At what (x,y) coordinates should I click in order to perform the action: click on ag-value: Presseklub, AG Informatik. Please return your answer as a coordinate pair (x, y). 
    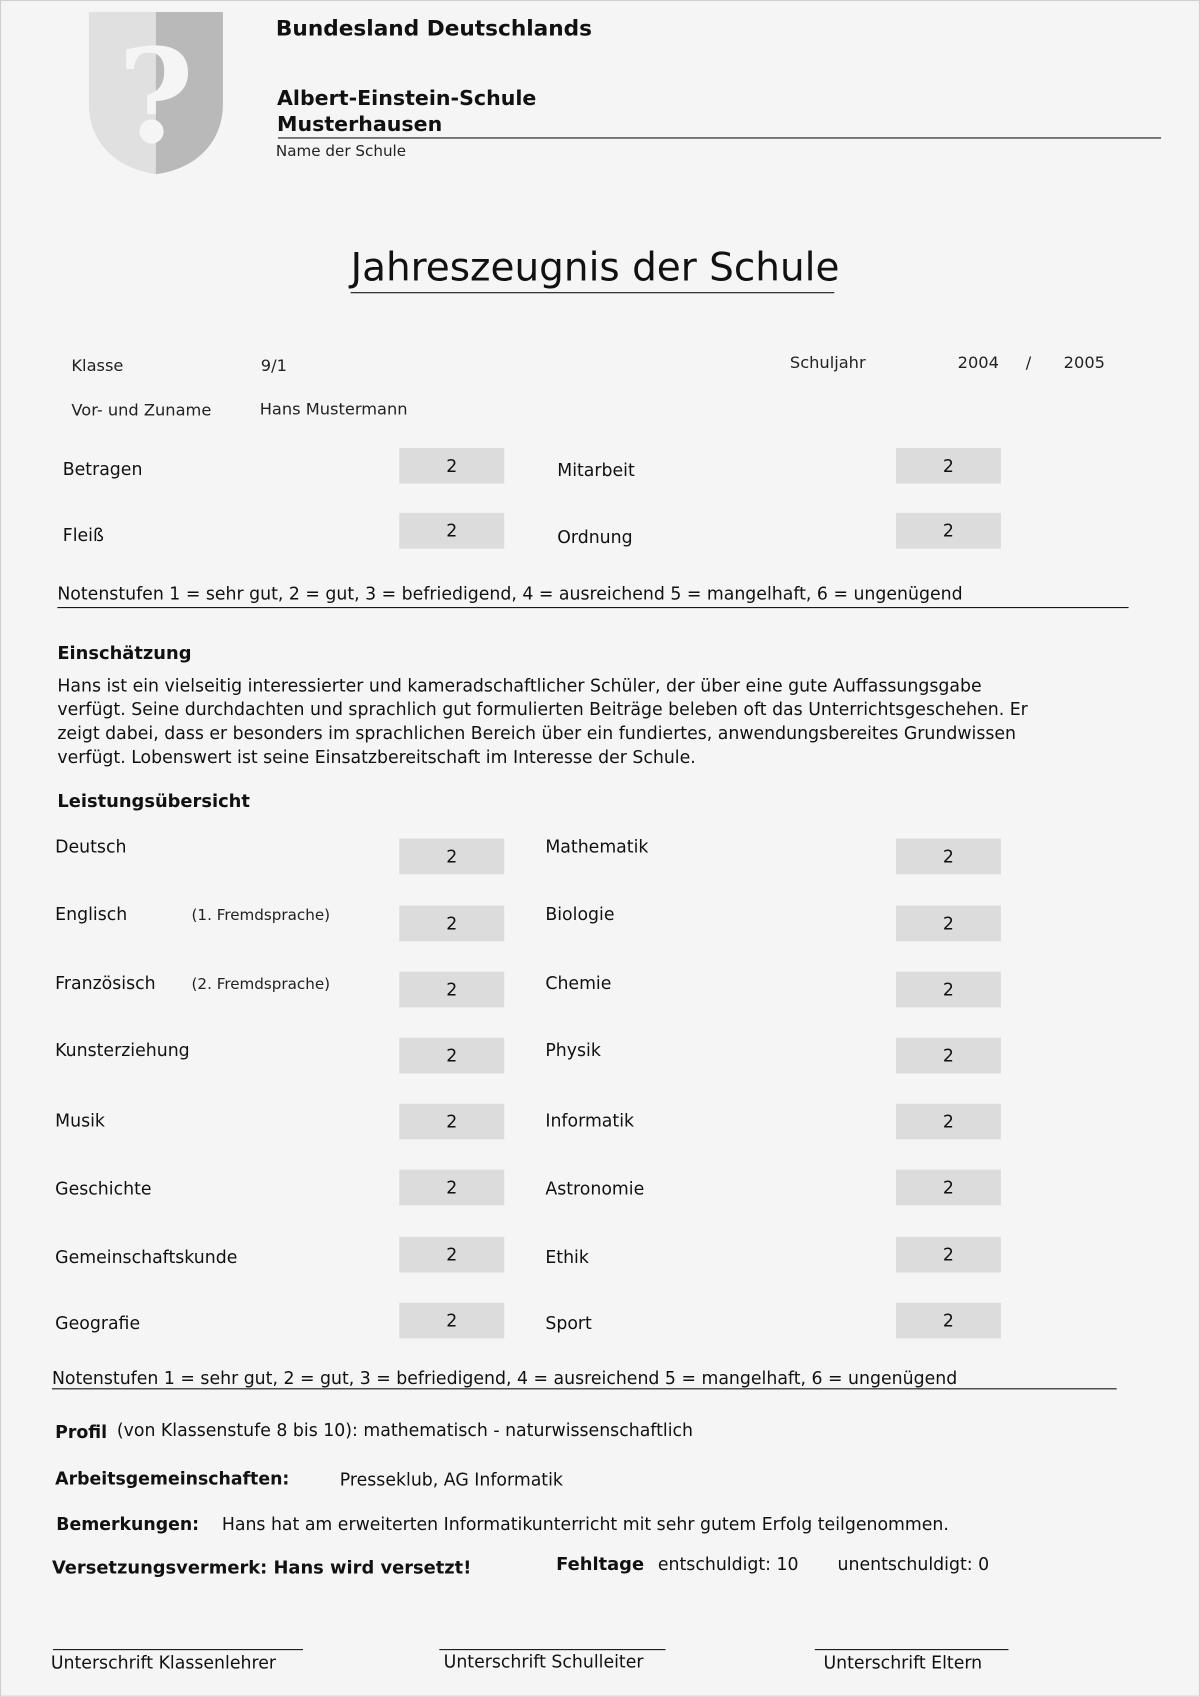
    Looking at the image, I should click on (451, 1479).